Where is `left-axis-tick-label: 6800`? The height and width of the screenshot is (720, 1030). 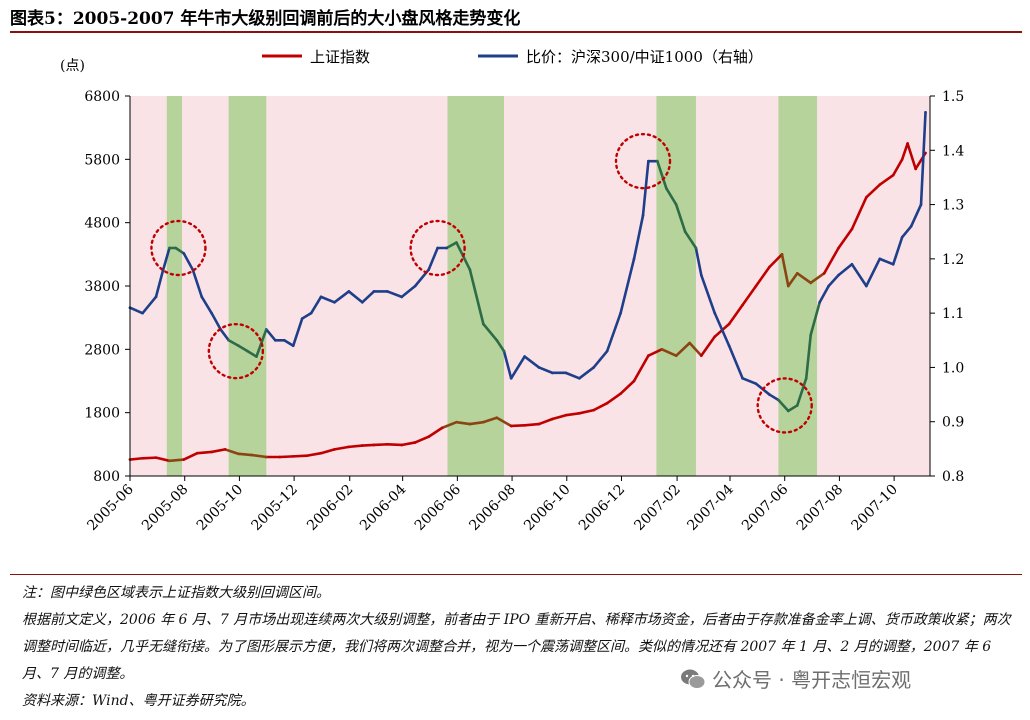
left-axis-tick-label: 6800 is located at coordinates (102, 97).